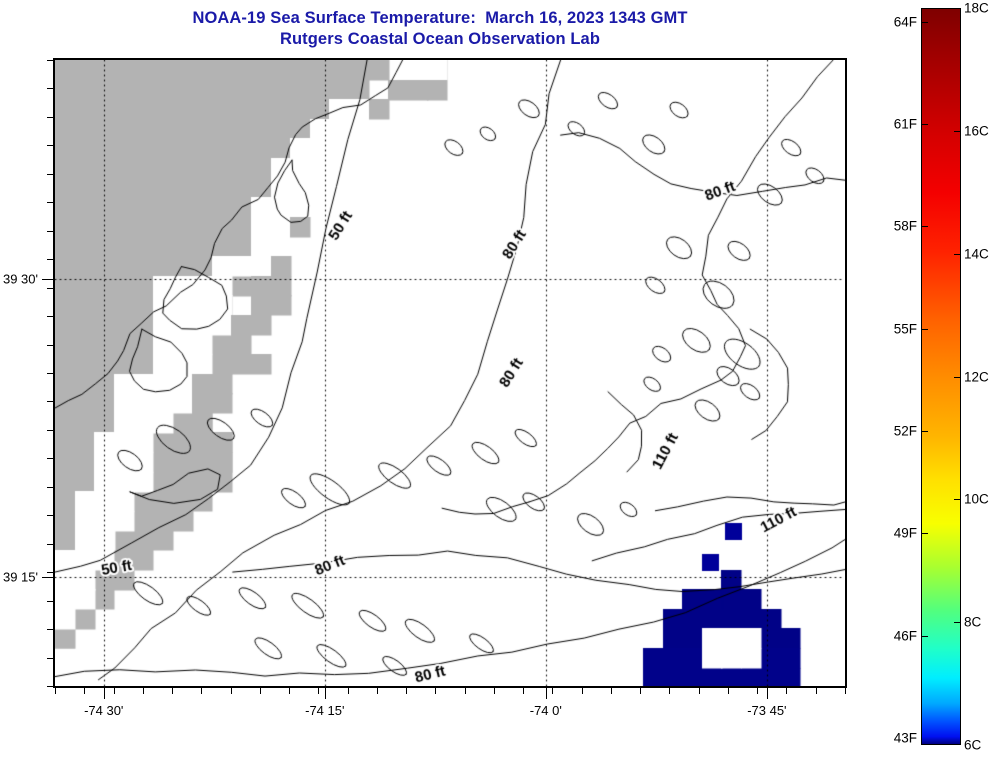  I want to click on colorbar-label-celsius: 6C, so click(973, 745).